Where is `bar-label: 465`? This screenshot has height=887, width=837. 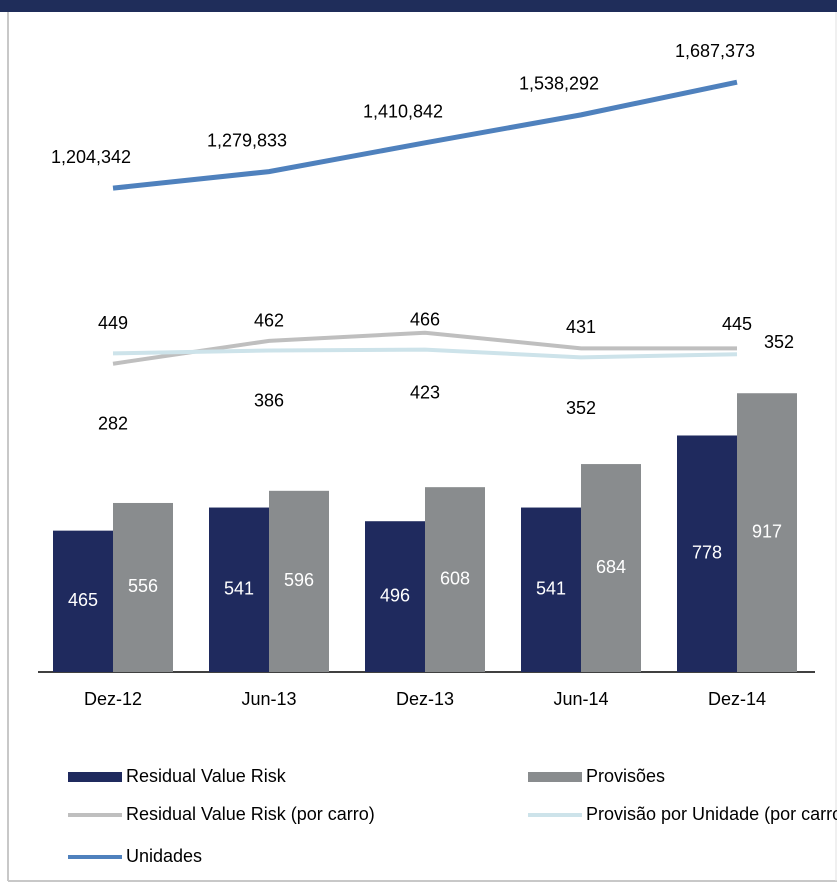 bar-label: 465 is located at coordinates (83, 600).